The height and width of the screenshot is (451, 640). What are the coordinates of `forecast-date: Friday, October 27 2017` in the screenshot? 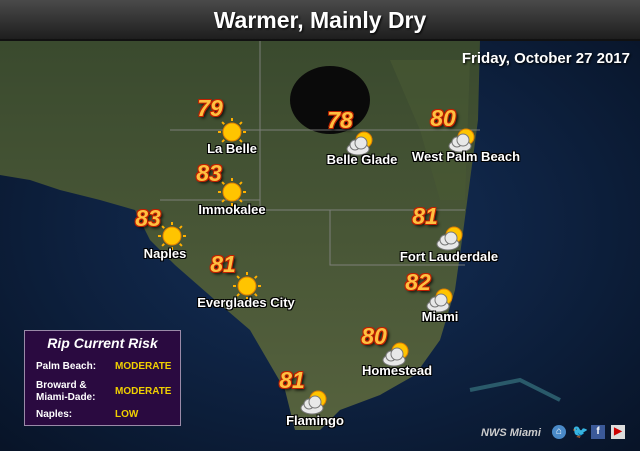 It's located at (545, 58).